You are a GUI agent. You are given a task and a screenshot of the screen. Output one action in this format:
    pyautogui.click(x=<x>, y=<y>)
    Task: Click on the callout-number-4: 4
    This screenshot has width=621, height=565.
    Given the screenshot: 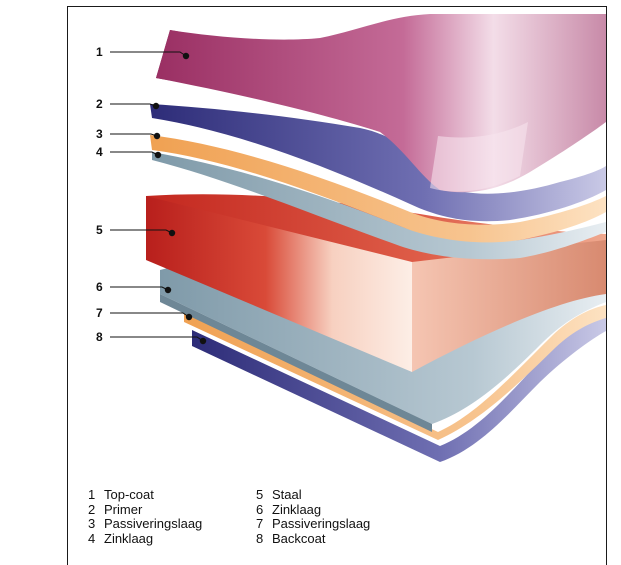 What is the action you would take?
    pyautogui.click(x=99, y=152)
    